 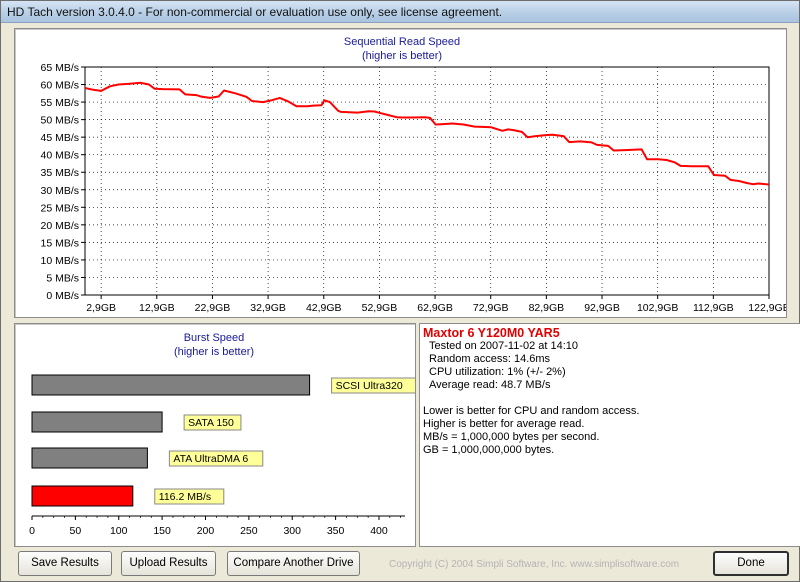 I want to click on burst-x-tick-label: 100, so click(x=119, y=531).